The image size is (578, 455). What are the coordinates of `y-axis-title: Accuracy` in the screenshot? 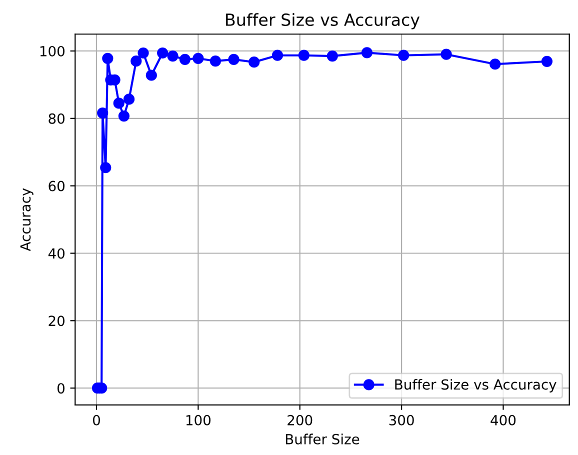 It's located at (27, 220).